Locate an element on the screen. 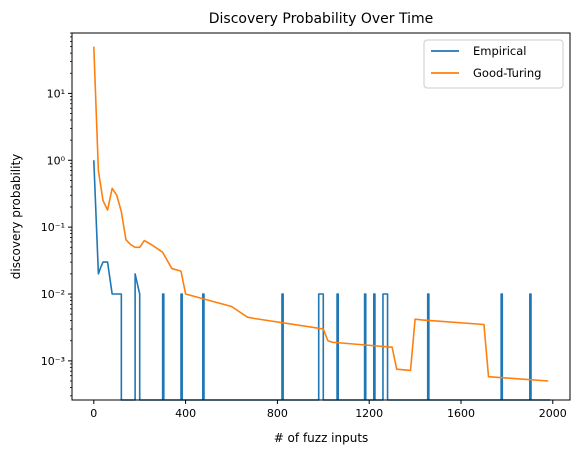 The image size is (578, 455). x-tick-label: 1200 is located at coordinates (369, 413).